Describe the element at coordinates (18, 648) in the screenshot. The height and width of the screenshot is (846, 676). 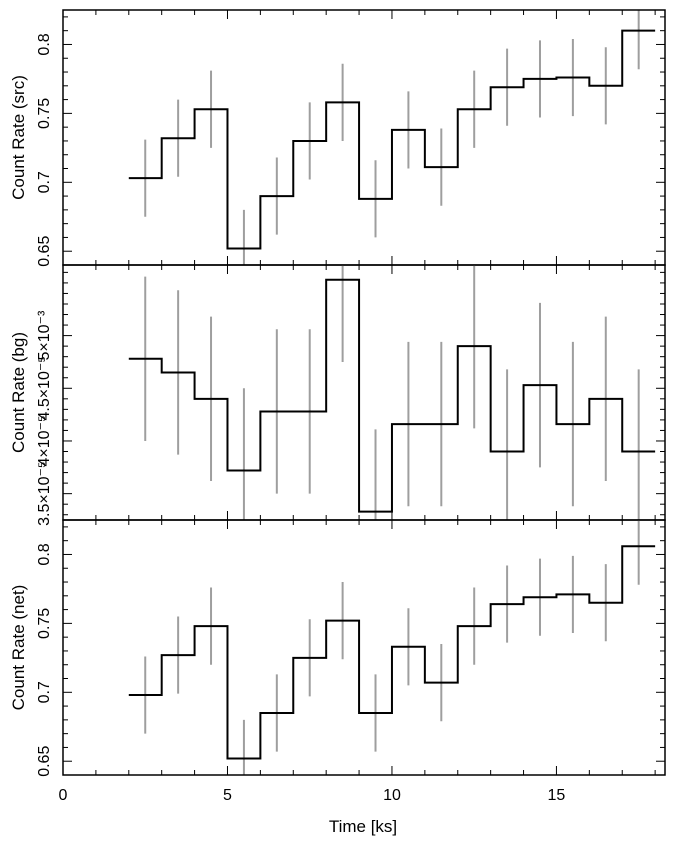
I see `net-y-axis-title: Count Rate (net)` at that location.